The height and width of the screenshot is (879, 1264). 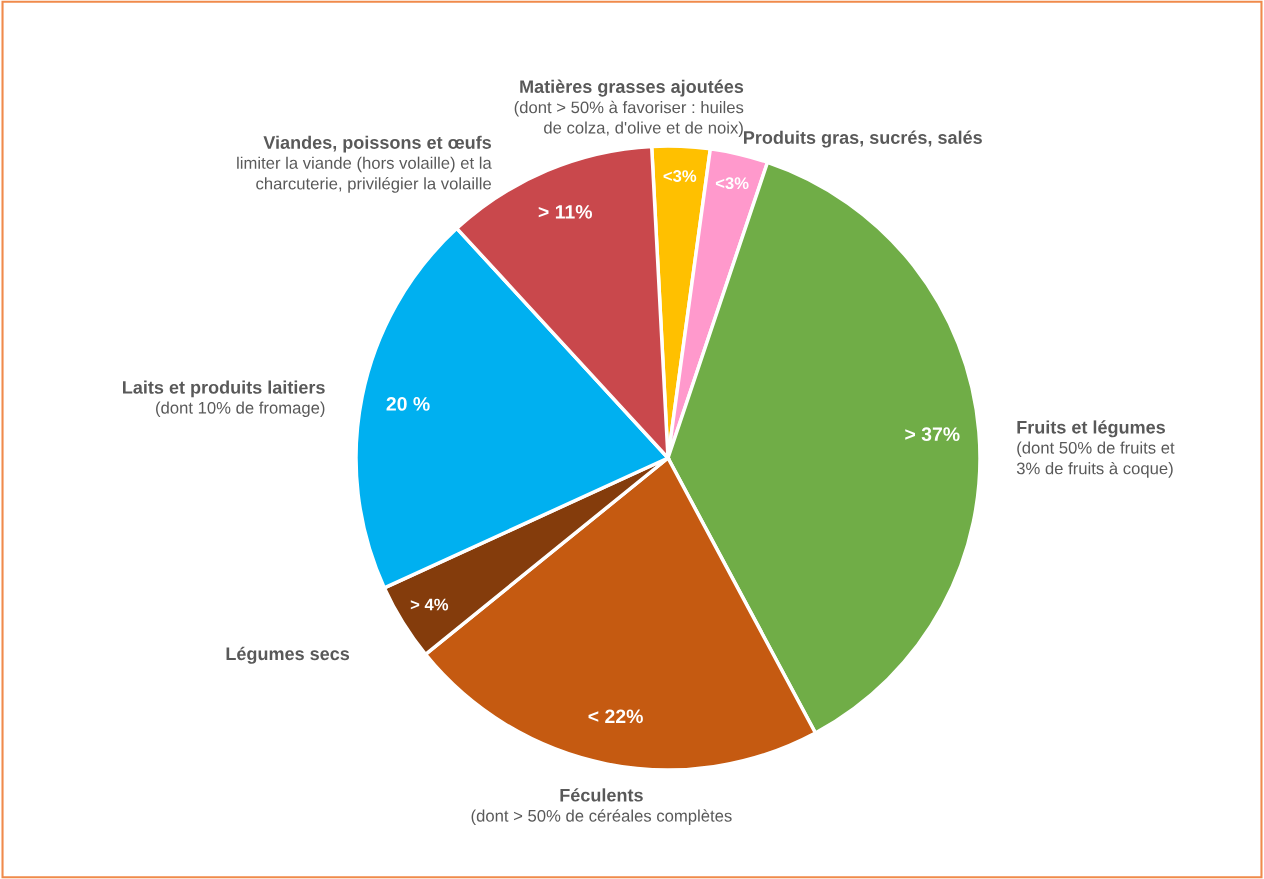 What do you see at coordinates (565, 212) in the screenshot?
I see `data-label: > 11%` at bounding box center [565, 212].